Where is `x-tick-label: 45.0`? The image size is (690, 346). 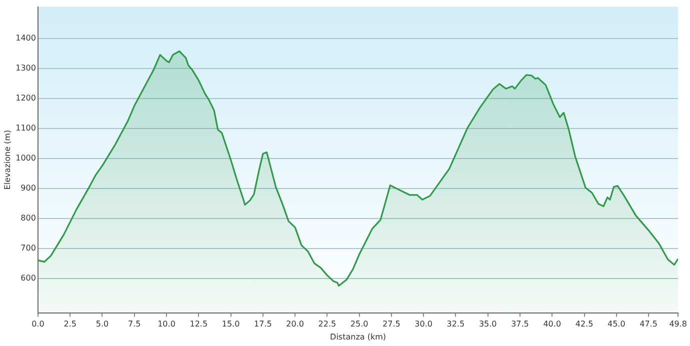
x-tick-label: 45.0 is located at coordinates (616, 324).